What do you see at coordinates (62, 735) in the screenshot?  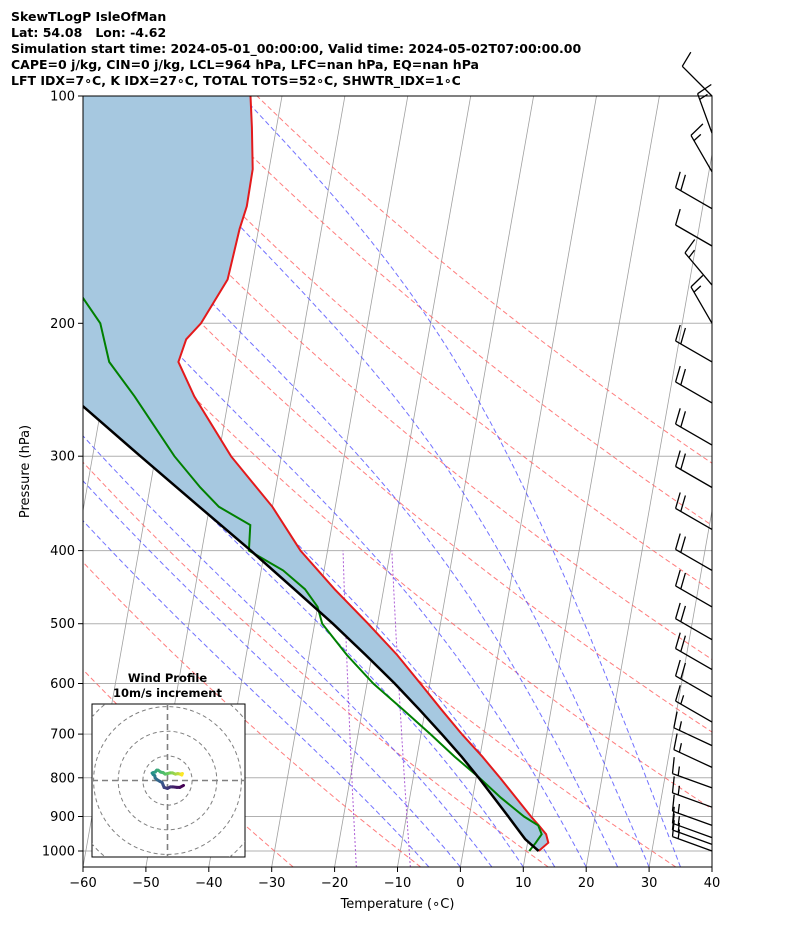 I see `y-tick-label: 700` at bounding box center [62, 735].